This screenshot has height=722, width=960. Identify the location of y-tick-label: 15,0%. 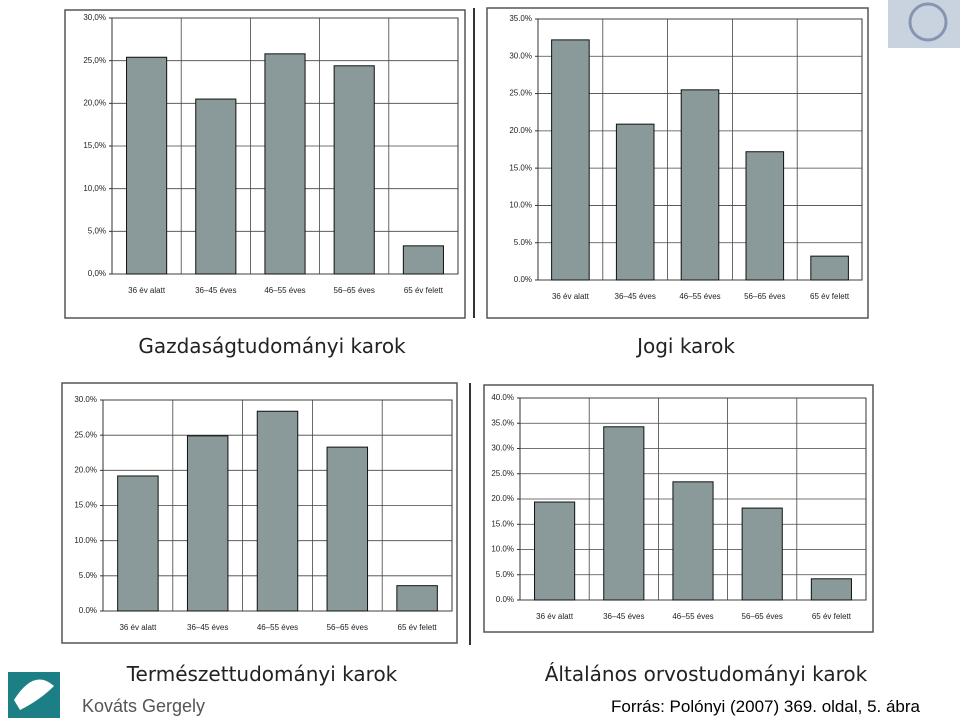
(94, 145).